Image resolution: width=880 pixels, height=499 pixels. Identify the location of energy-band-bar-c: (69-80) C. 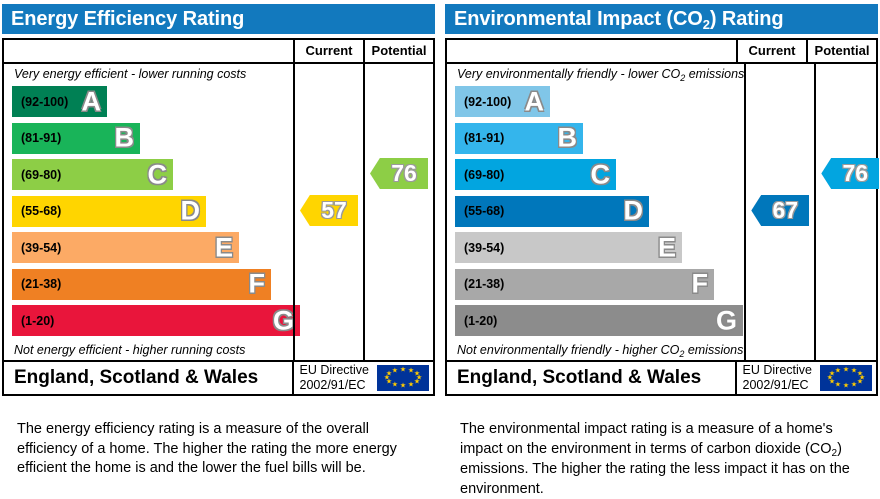
(92, 174).